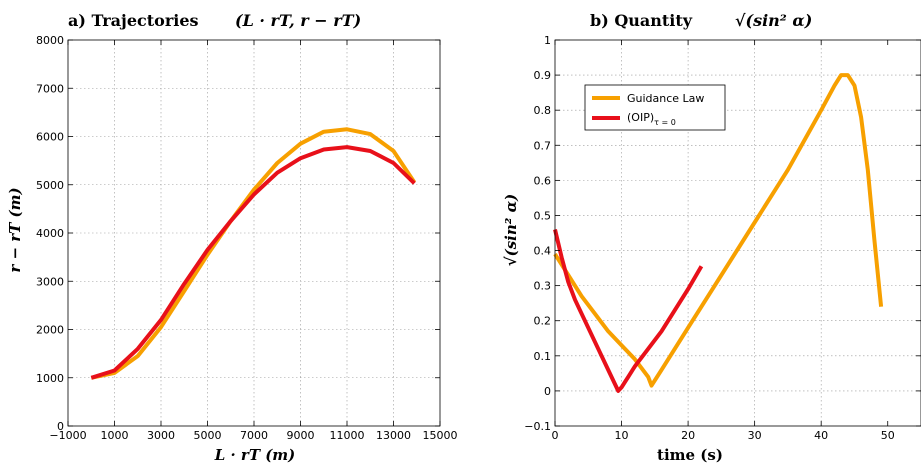 The width and height of the screenshot is (921, 472). I want to click on y-tick-label: 6000, so click(50, 137).